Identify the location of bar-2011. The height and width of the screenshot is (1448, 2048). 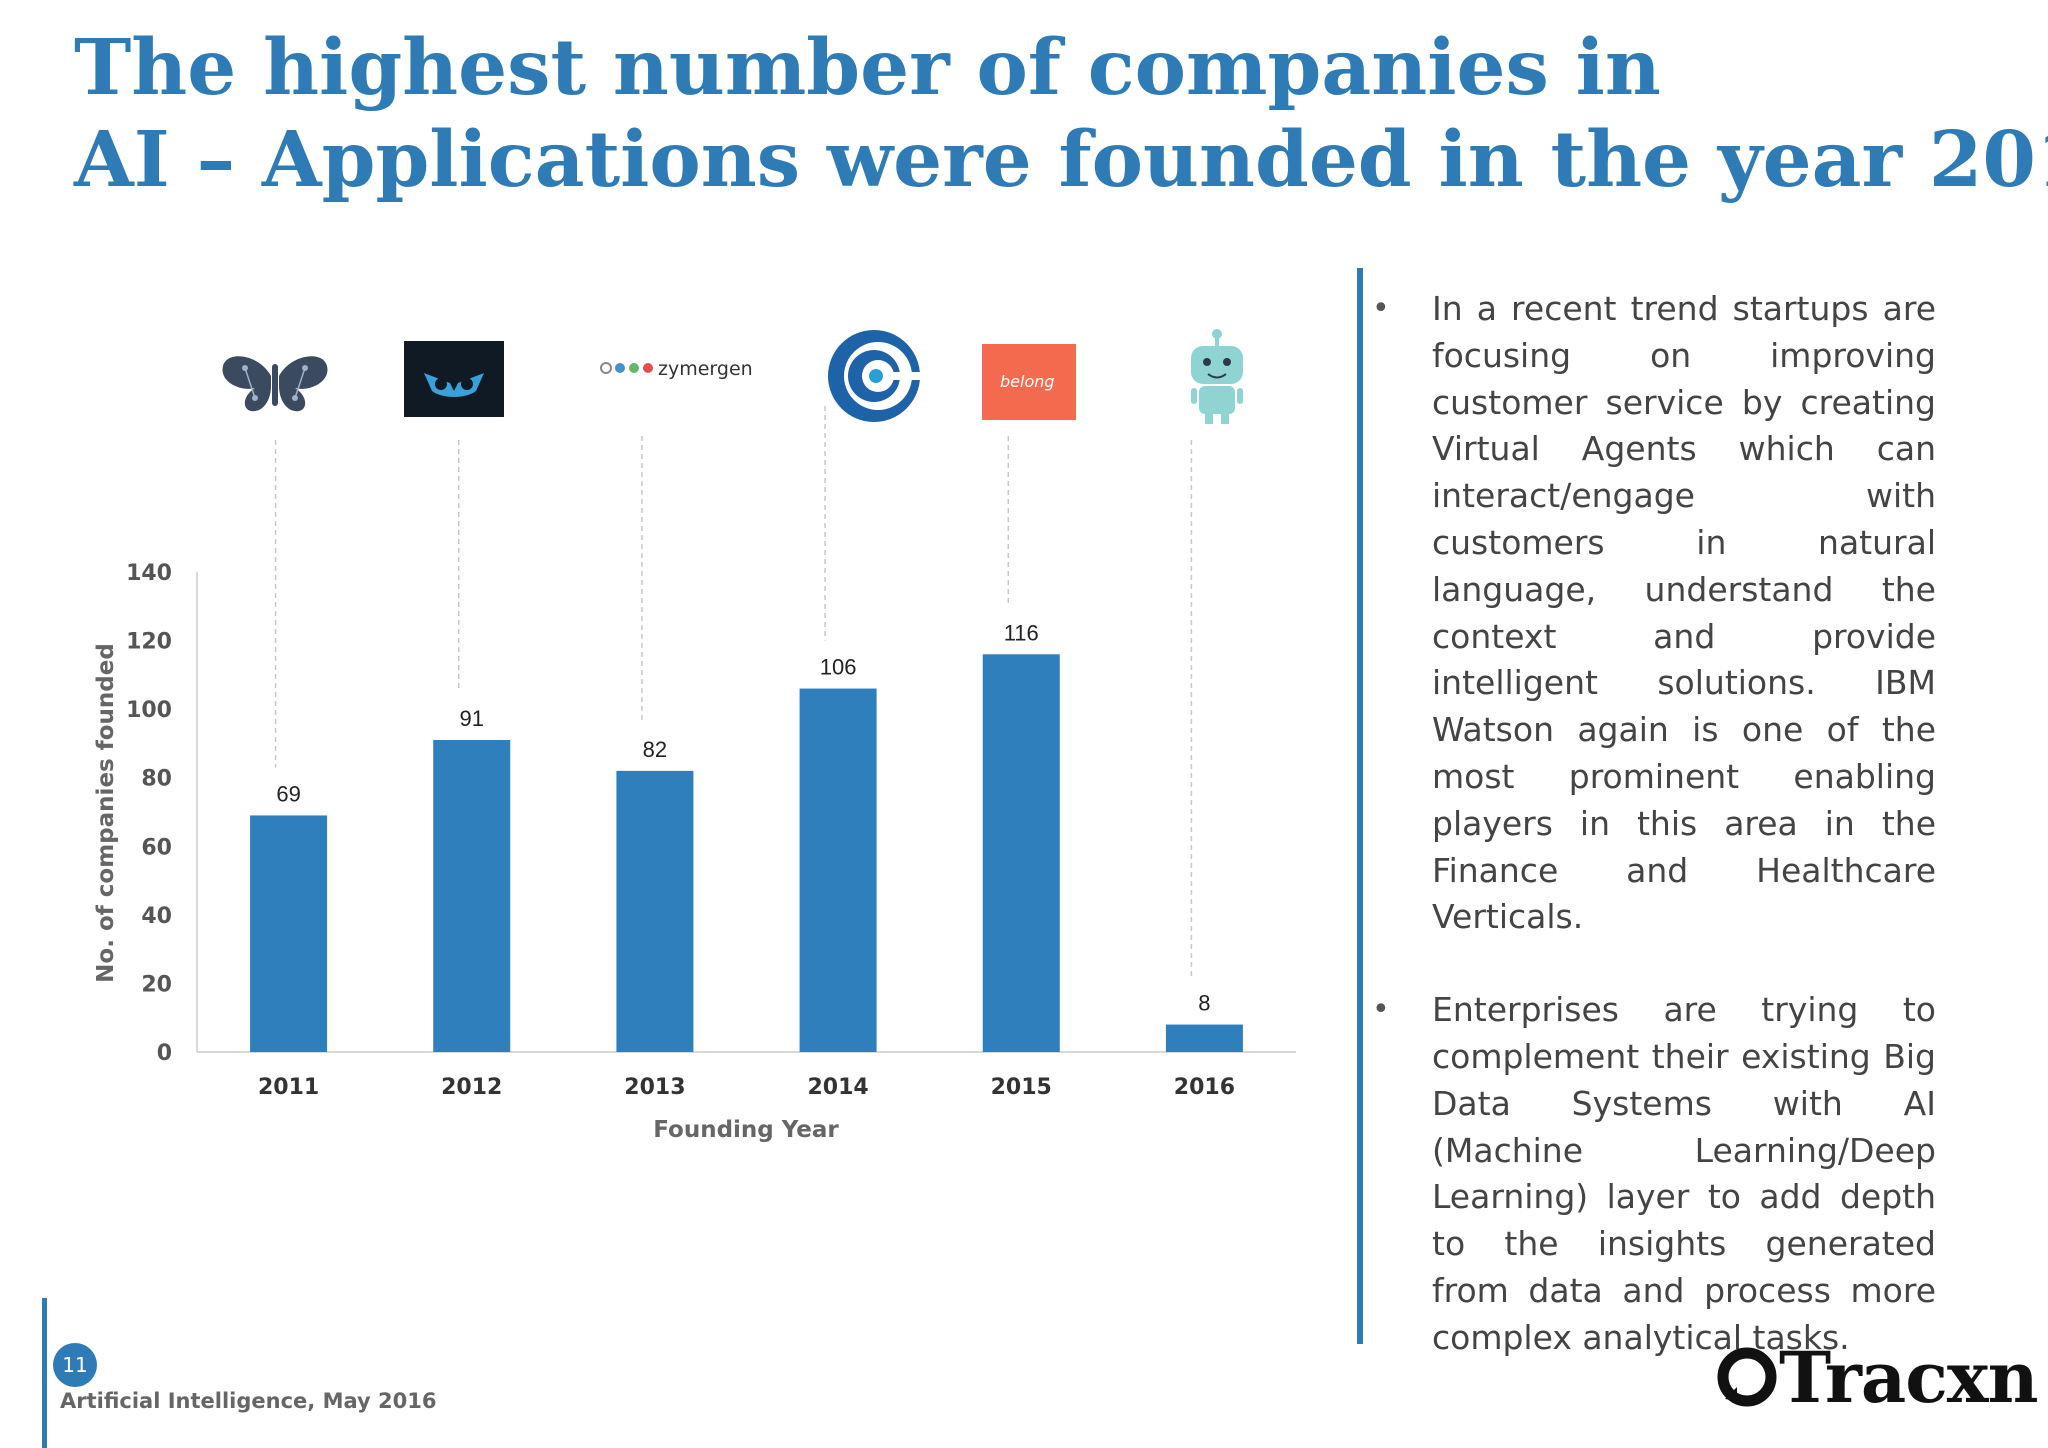
(289, 933).